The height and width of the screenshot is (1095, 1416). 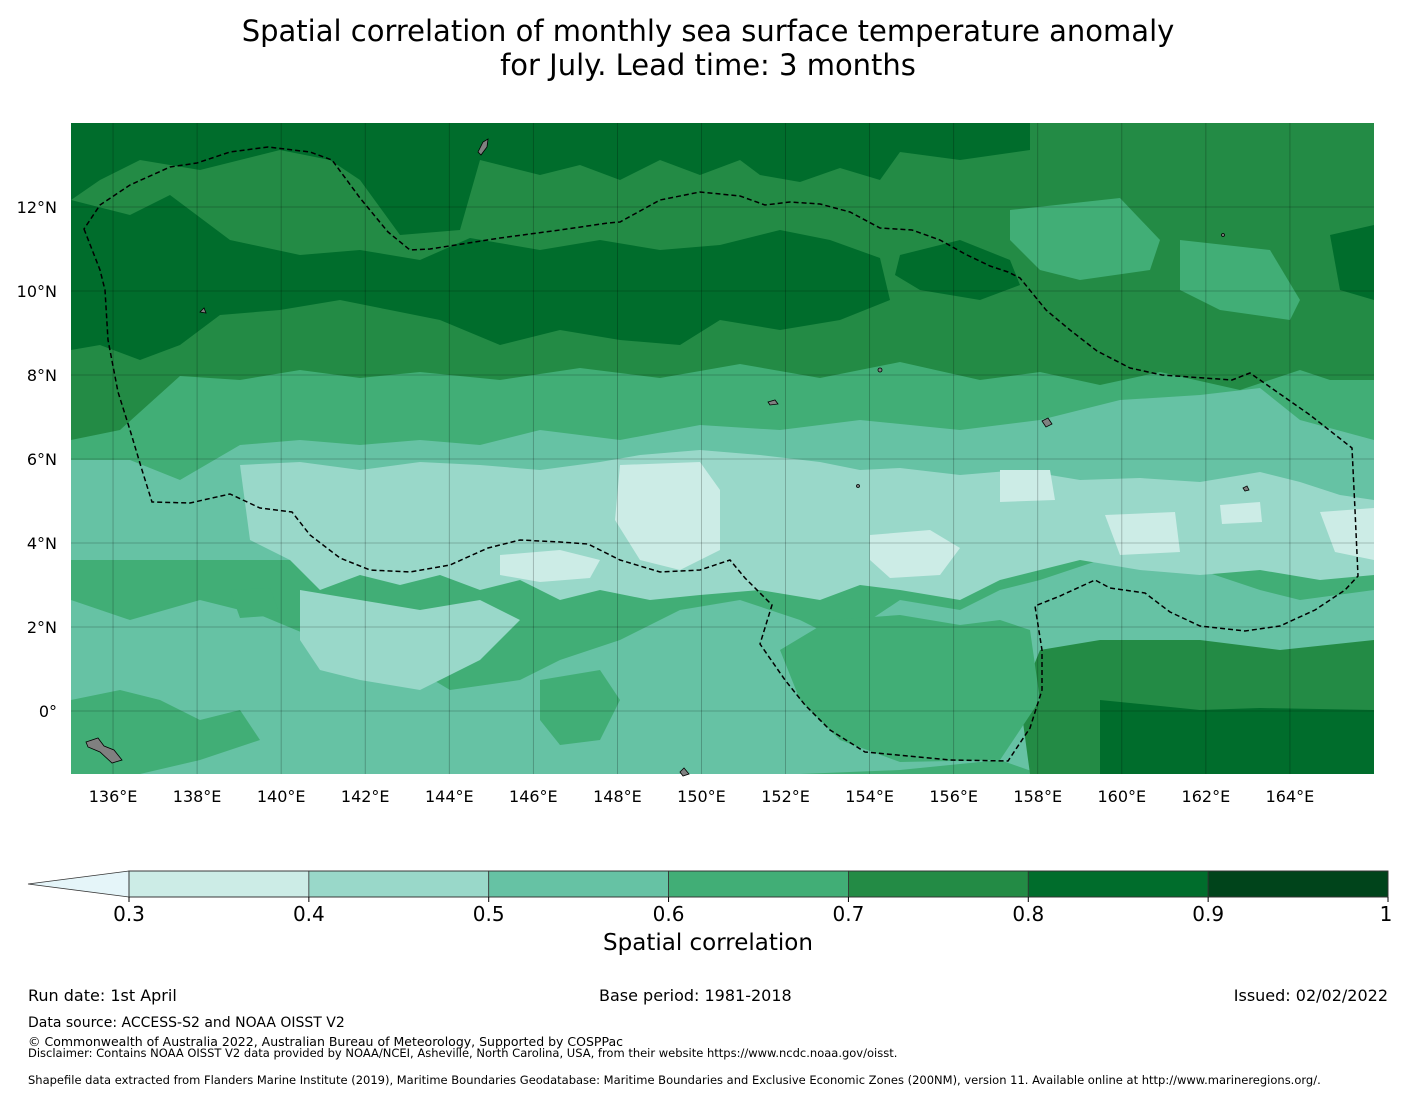 What do you see at coordinates (483, 147) in the screenshot?
I see `guam-island` at bounding box center [483, 147].